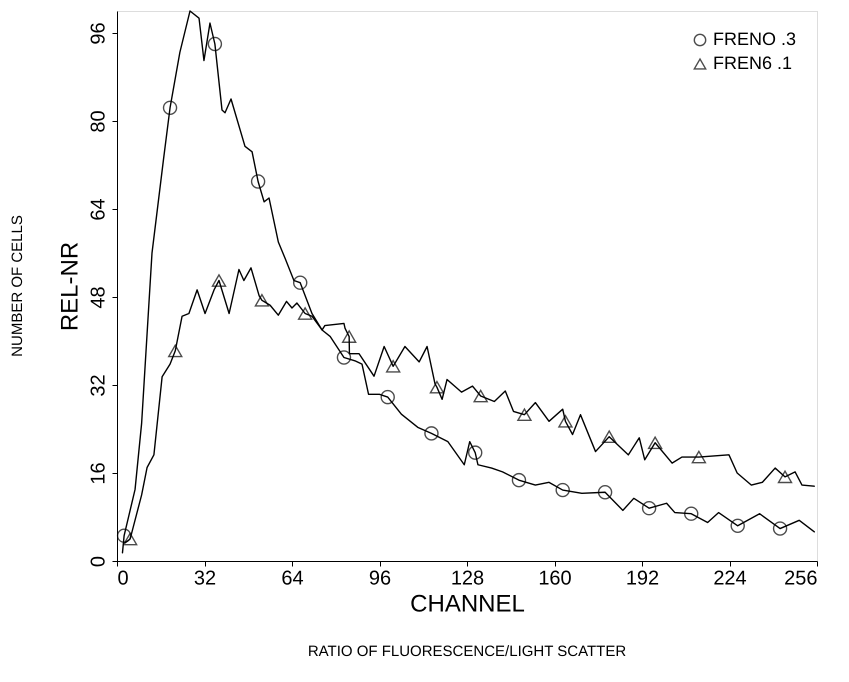  I want to click on y-tick-label: 80, so click(99, 121).